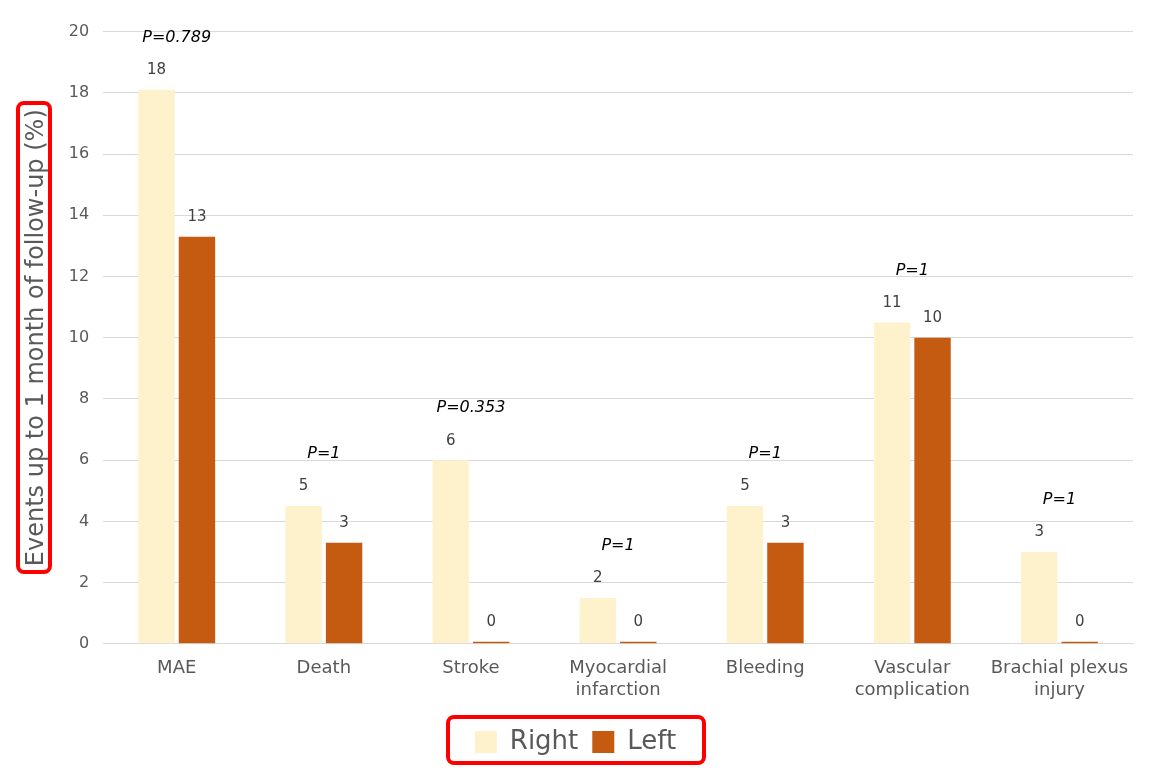  Describe the element at coordinates (1059, 677) in the screenshot. I see `x-tick-label: Brachial plexus injury` at that location.